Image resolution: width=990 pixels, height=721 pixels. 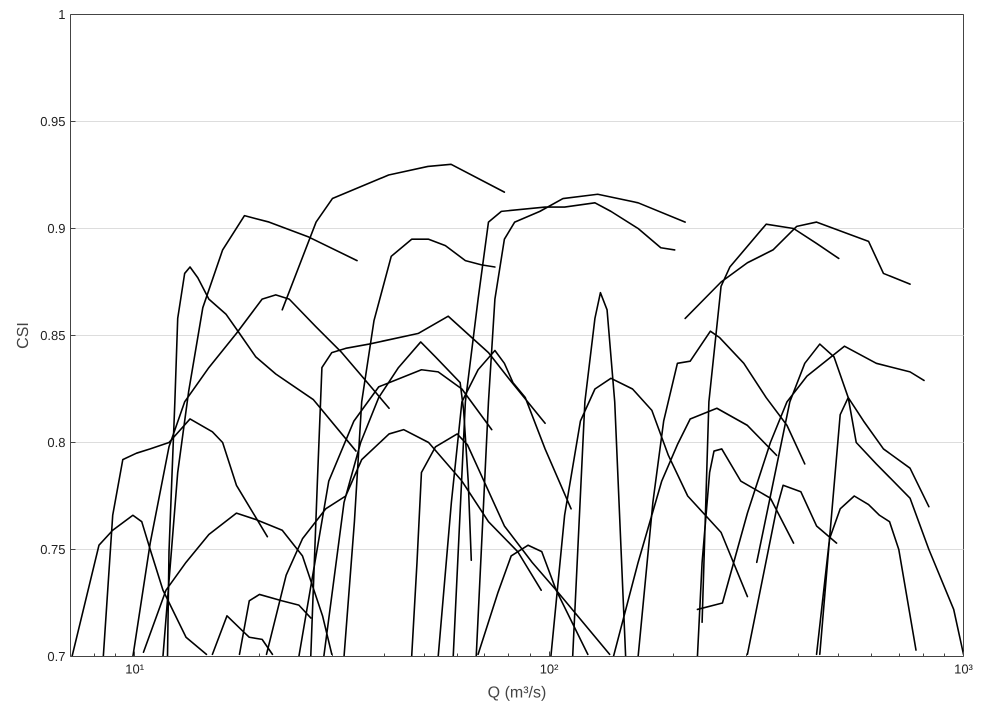 I want to click on y-tick-label: 0.8, so click(x=56, y=442).